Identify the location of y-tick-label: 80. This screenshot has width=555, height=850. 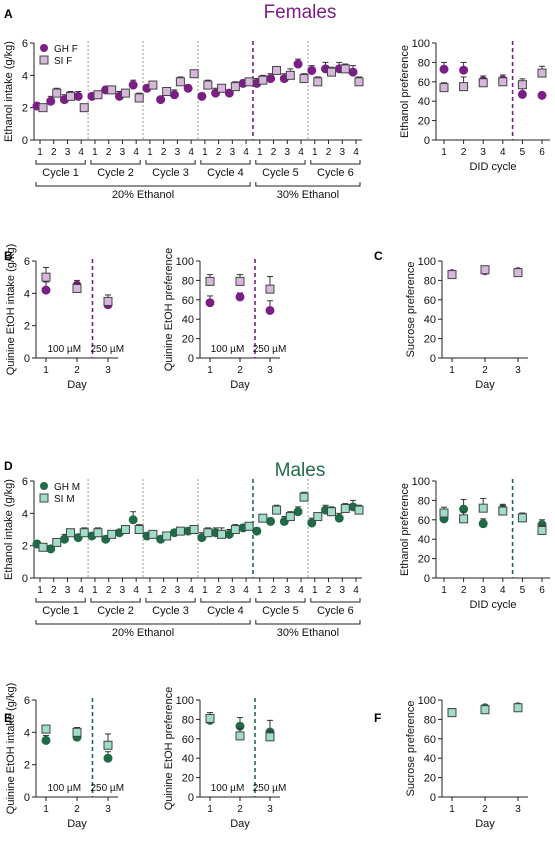
(430, 720).